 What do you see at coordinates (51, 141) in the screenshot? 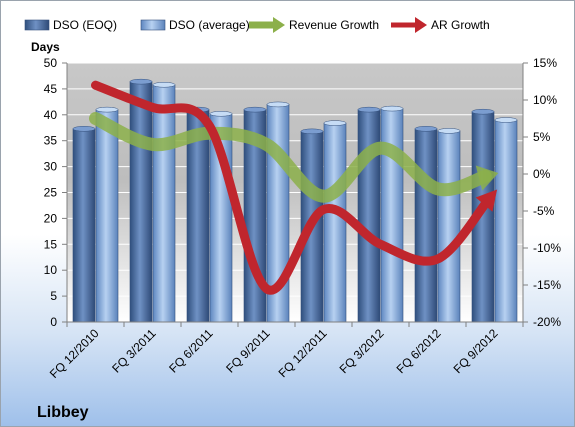
I see `y-tick-label: 35` at bounding box center [51, 141].